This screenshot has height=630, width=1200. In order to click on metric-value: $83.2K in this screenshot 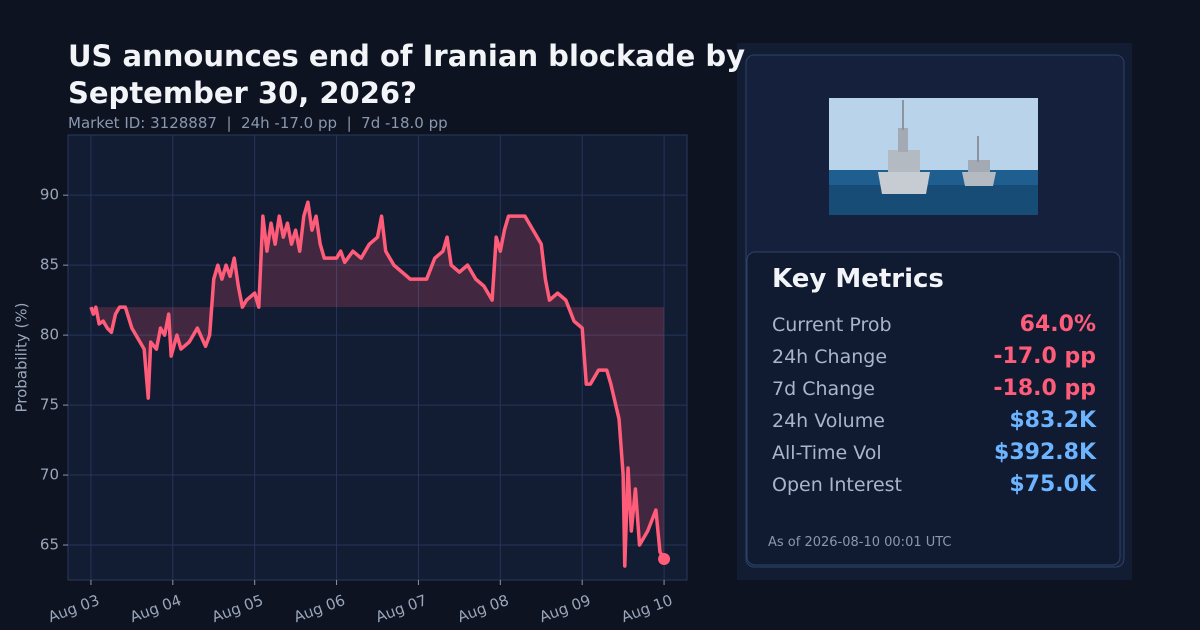, I will do `click(1052, 420)`.